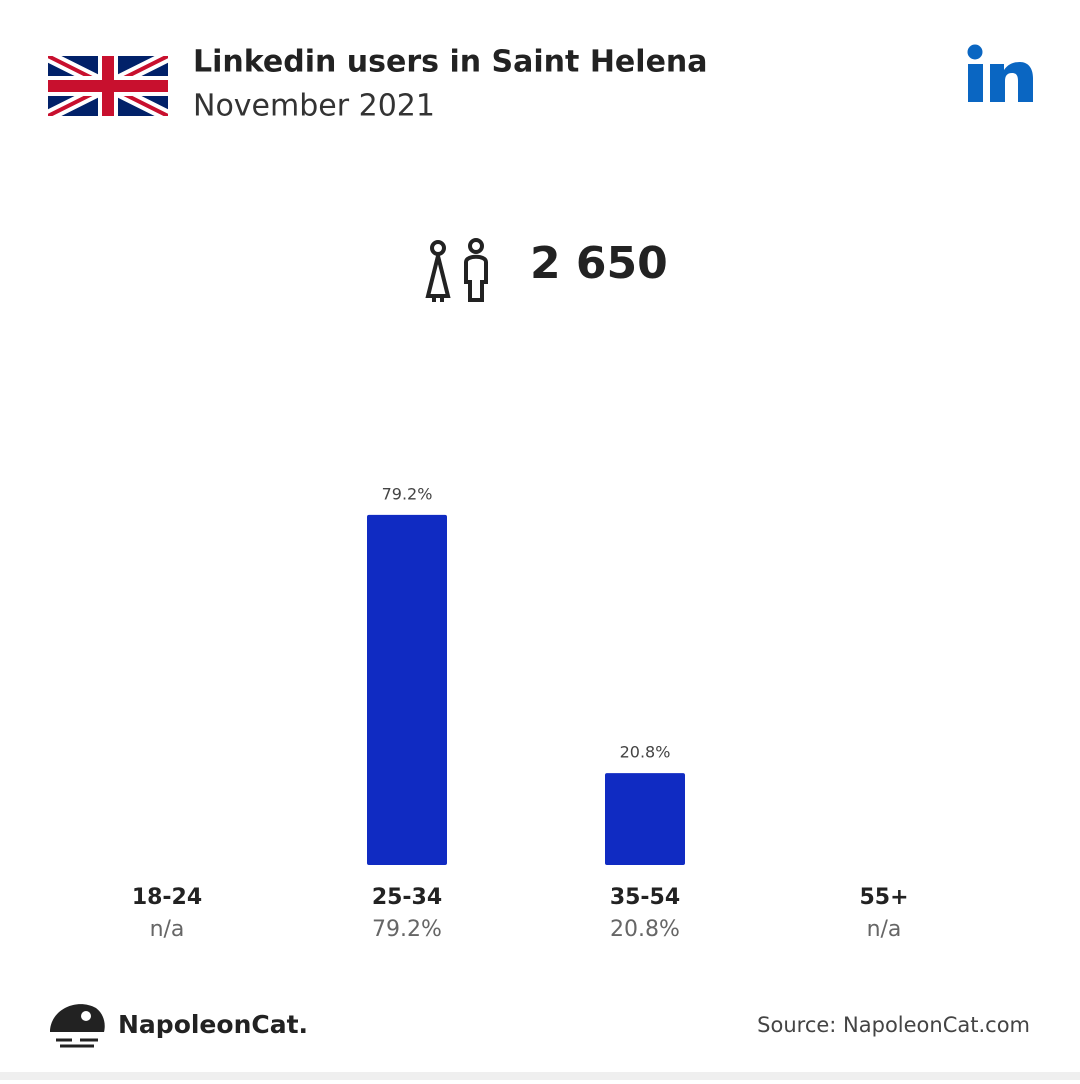  What do you see at coordinates (108, 86) in the screenshot?
I see `uk-flag` at bounding box center [108, 86].